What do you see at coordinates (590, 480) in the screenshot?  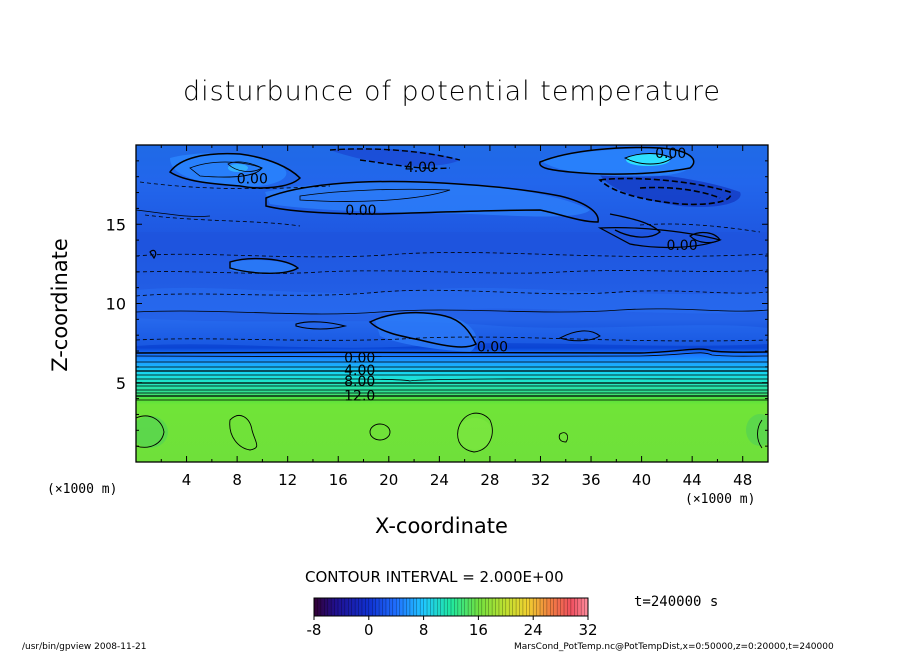 I see `x-tick-label: 36` at bounding box center [590, 480].